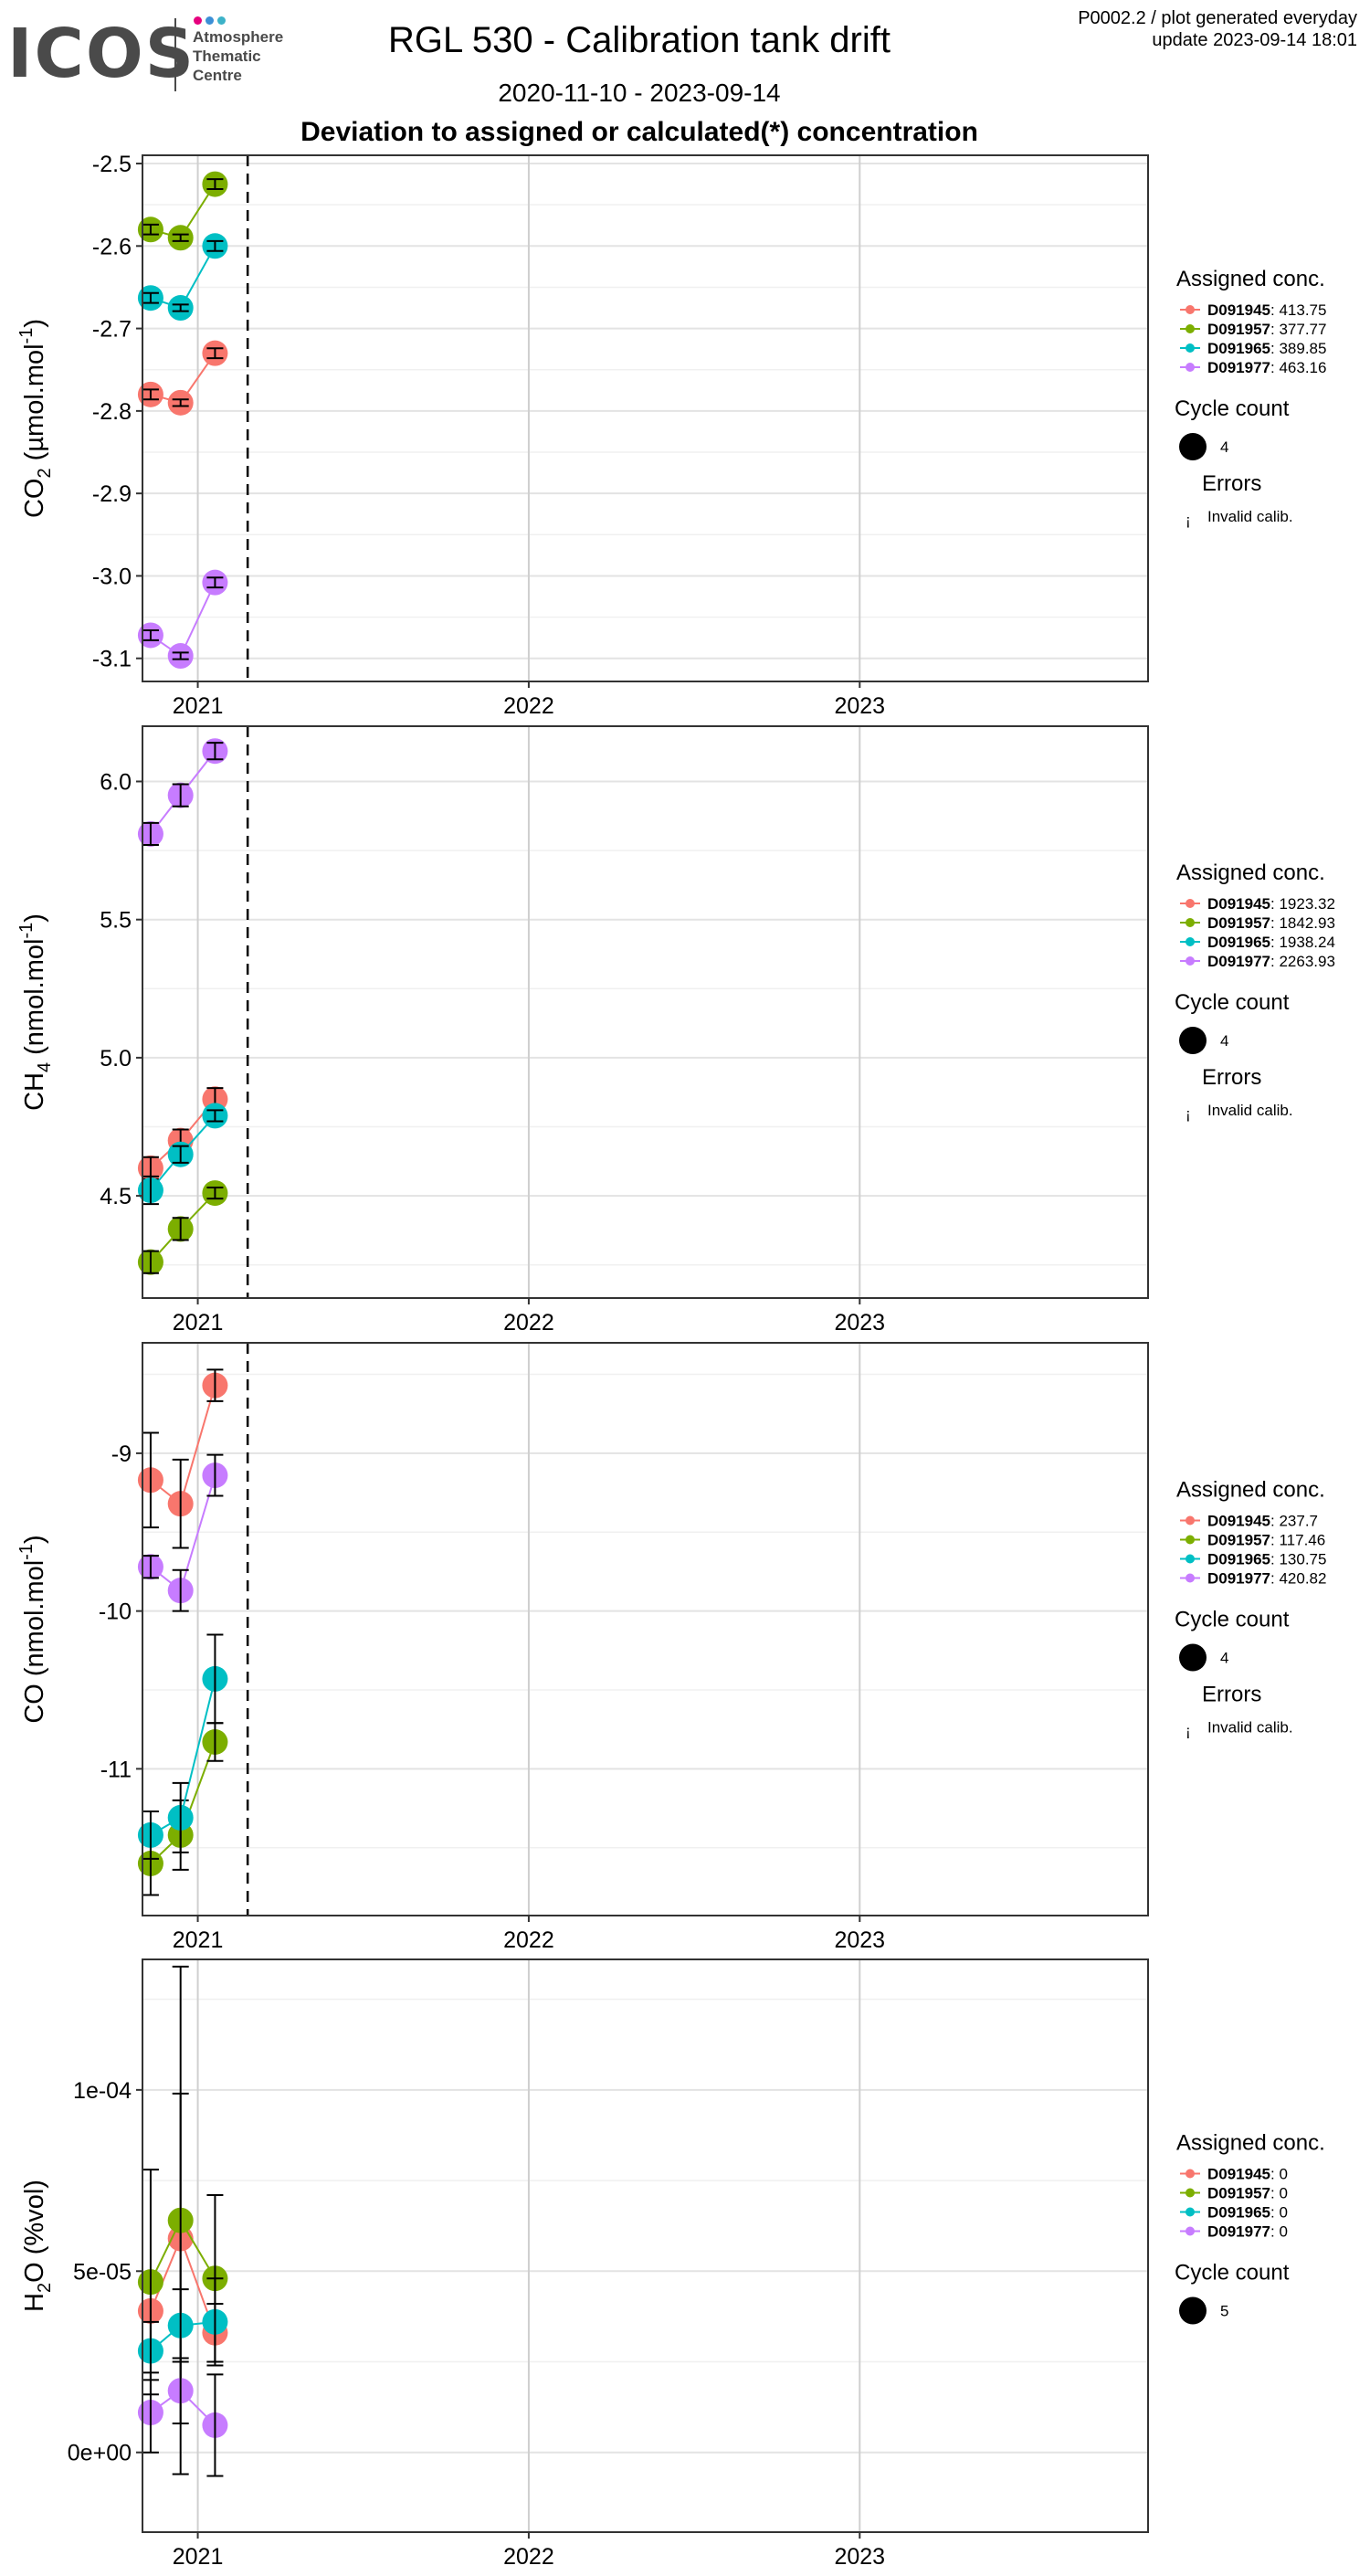 The image size is (1370, 2576). I want to click on y-axis-label: CO2 (µmol.mol-1), so click(35, 418).